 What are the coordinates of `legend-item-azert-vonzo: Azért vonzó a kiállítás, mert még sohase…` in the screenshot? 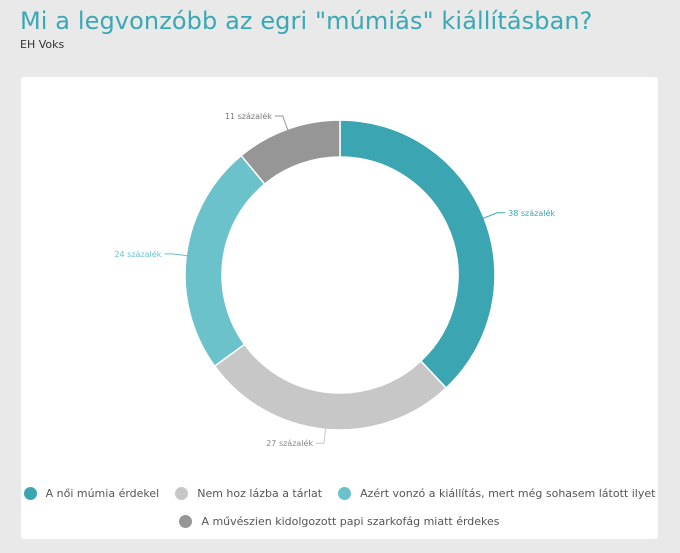 It's located at (497, 493).